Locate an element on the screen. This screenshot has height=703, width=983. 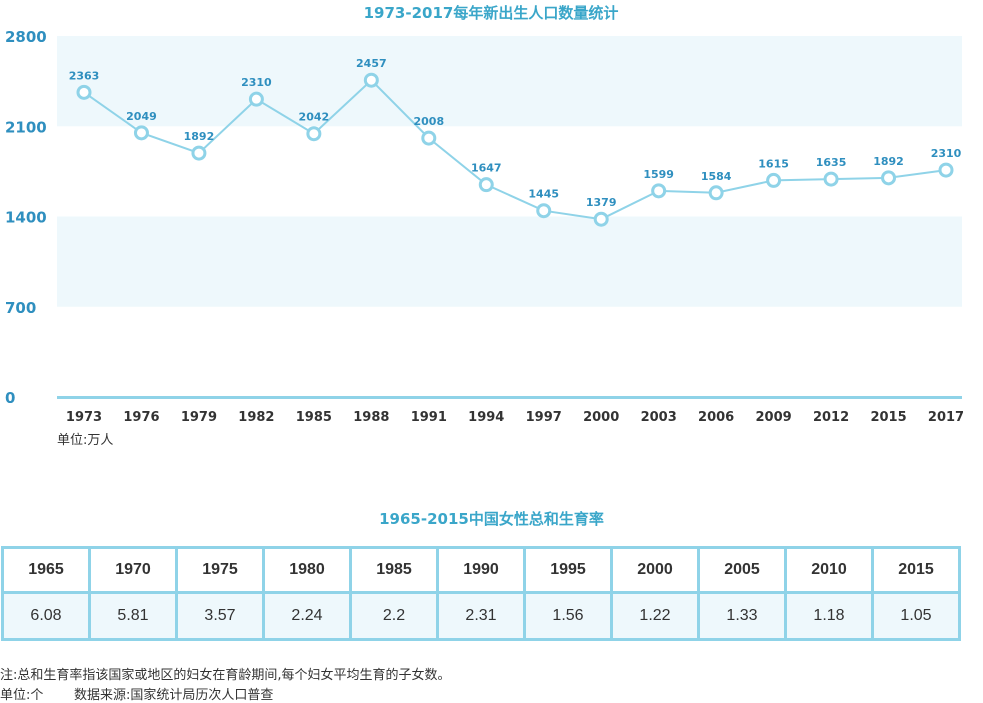
chart-title: 1973-2017每年新出生人口数量统计 is located at coordinates (491, 13).